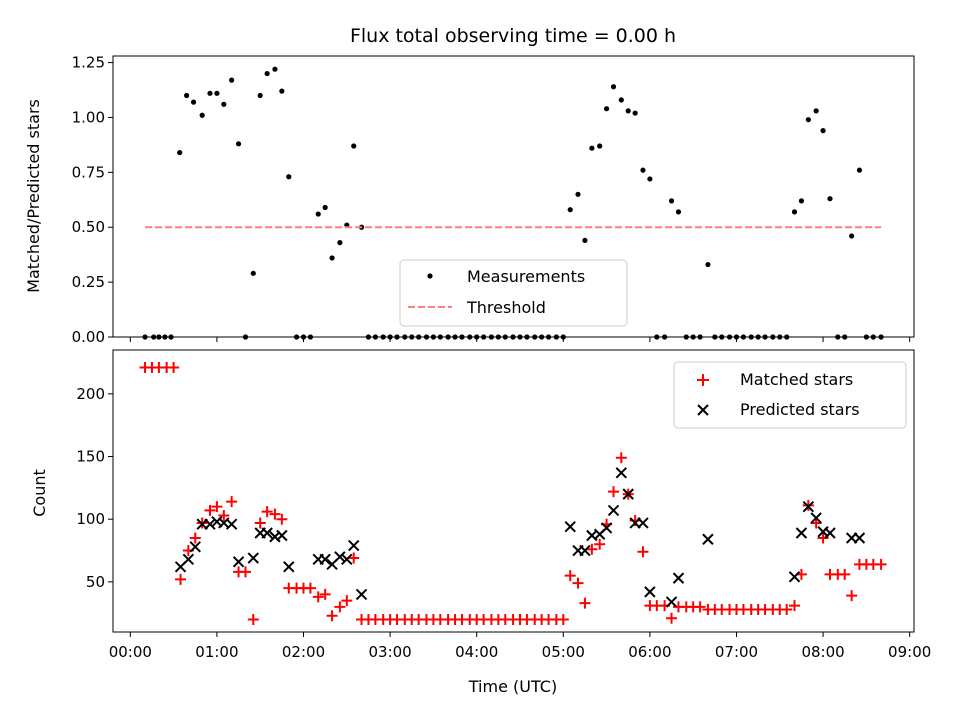 This screenshot has width=960, height=720. What do you see at coordinates (526, 276) in the screenshot?
I see `measurements-legend-label: Measurements` at bounding box center [526, 276].